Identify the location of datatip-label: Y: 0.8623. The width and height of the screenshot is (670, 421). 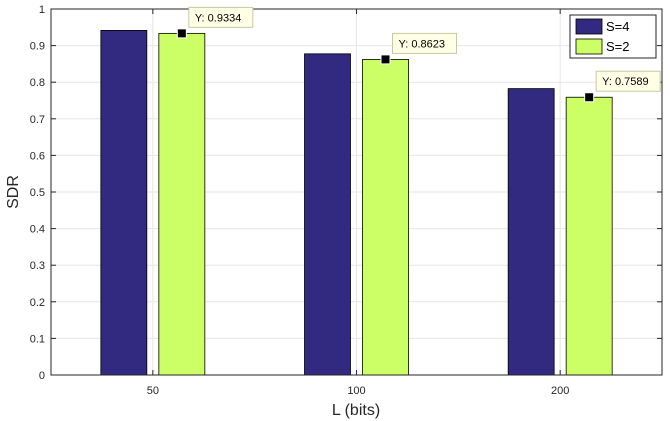
(422, 44).